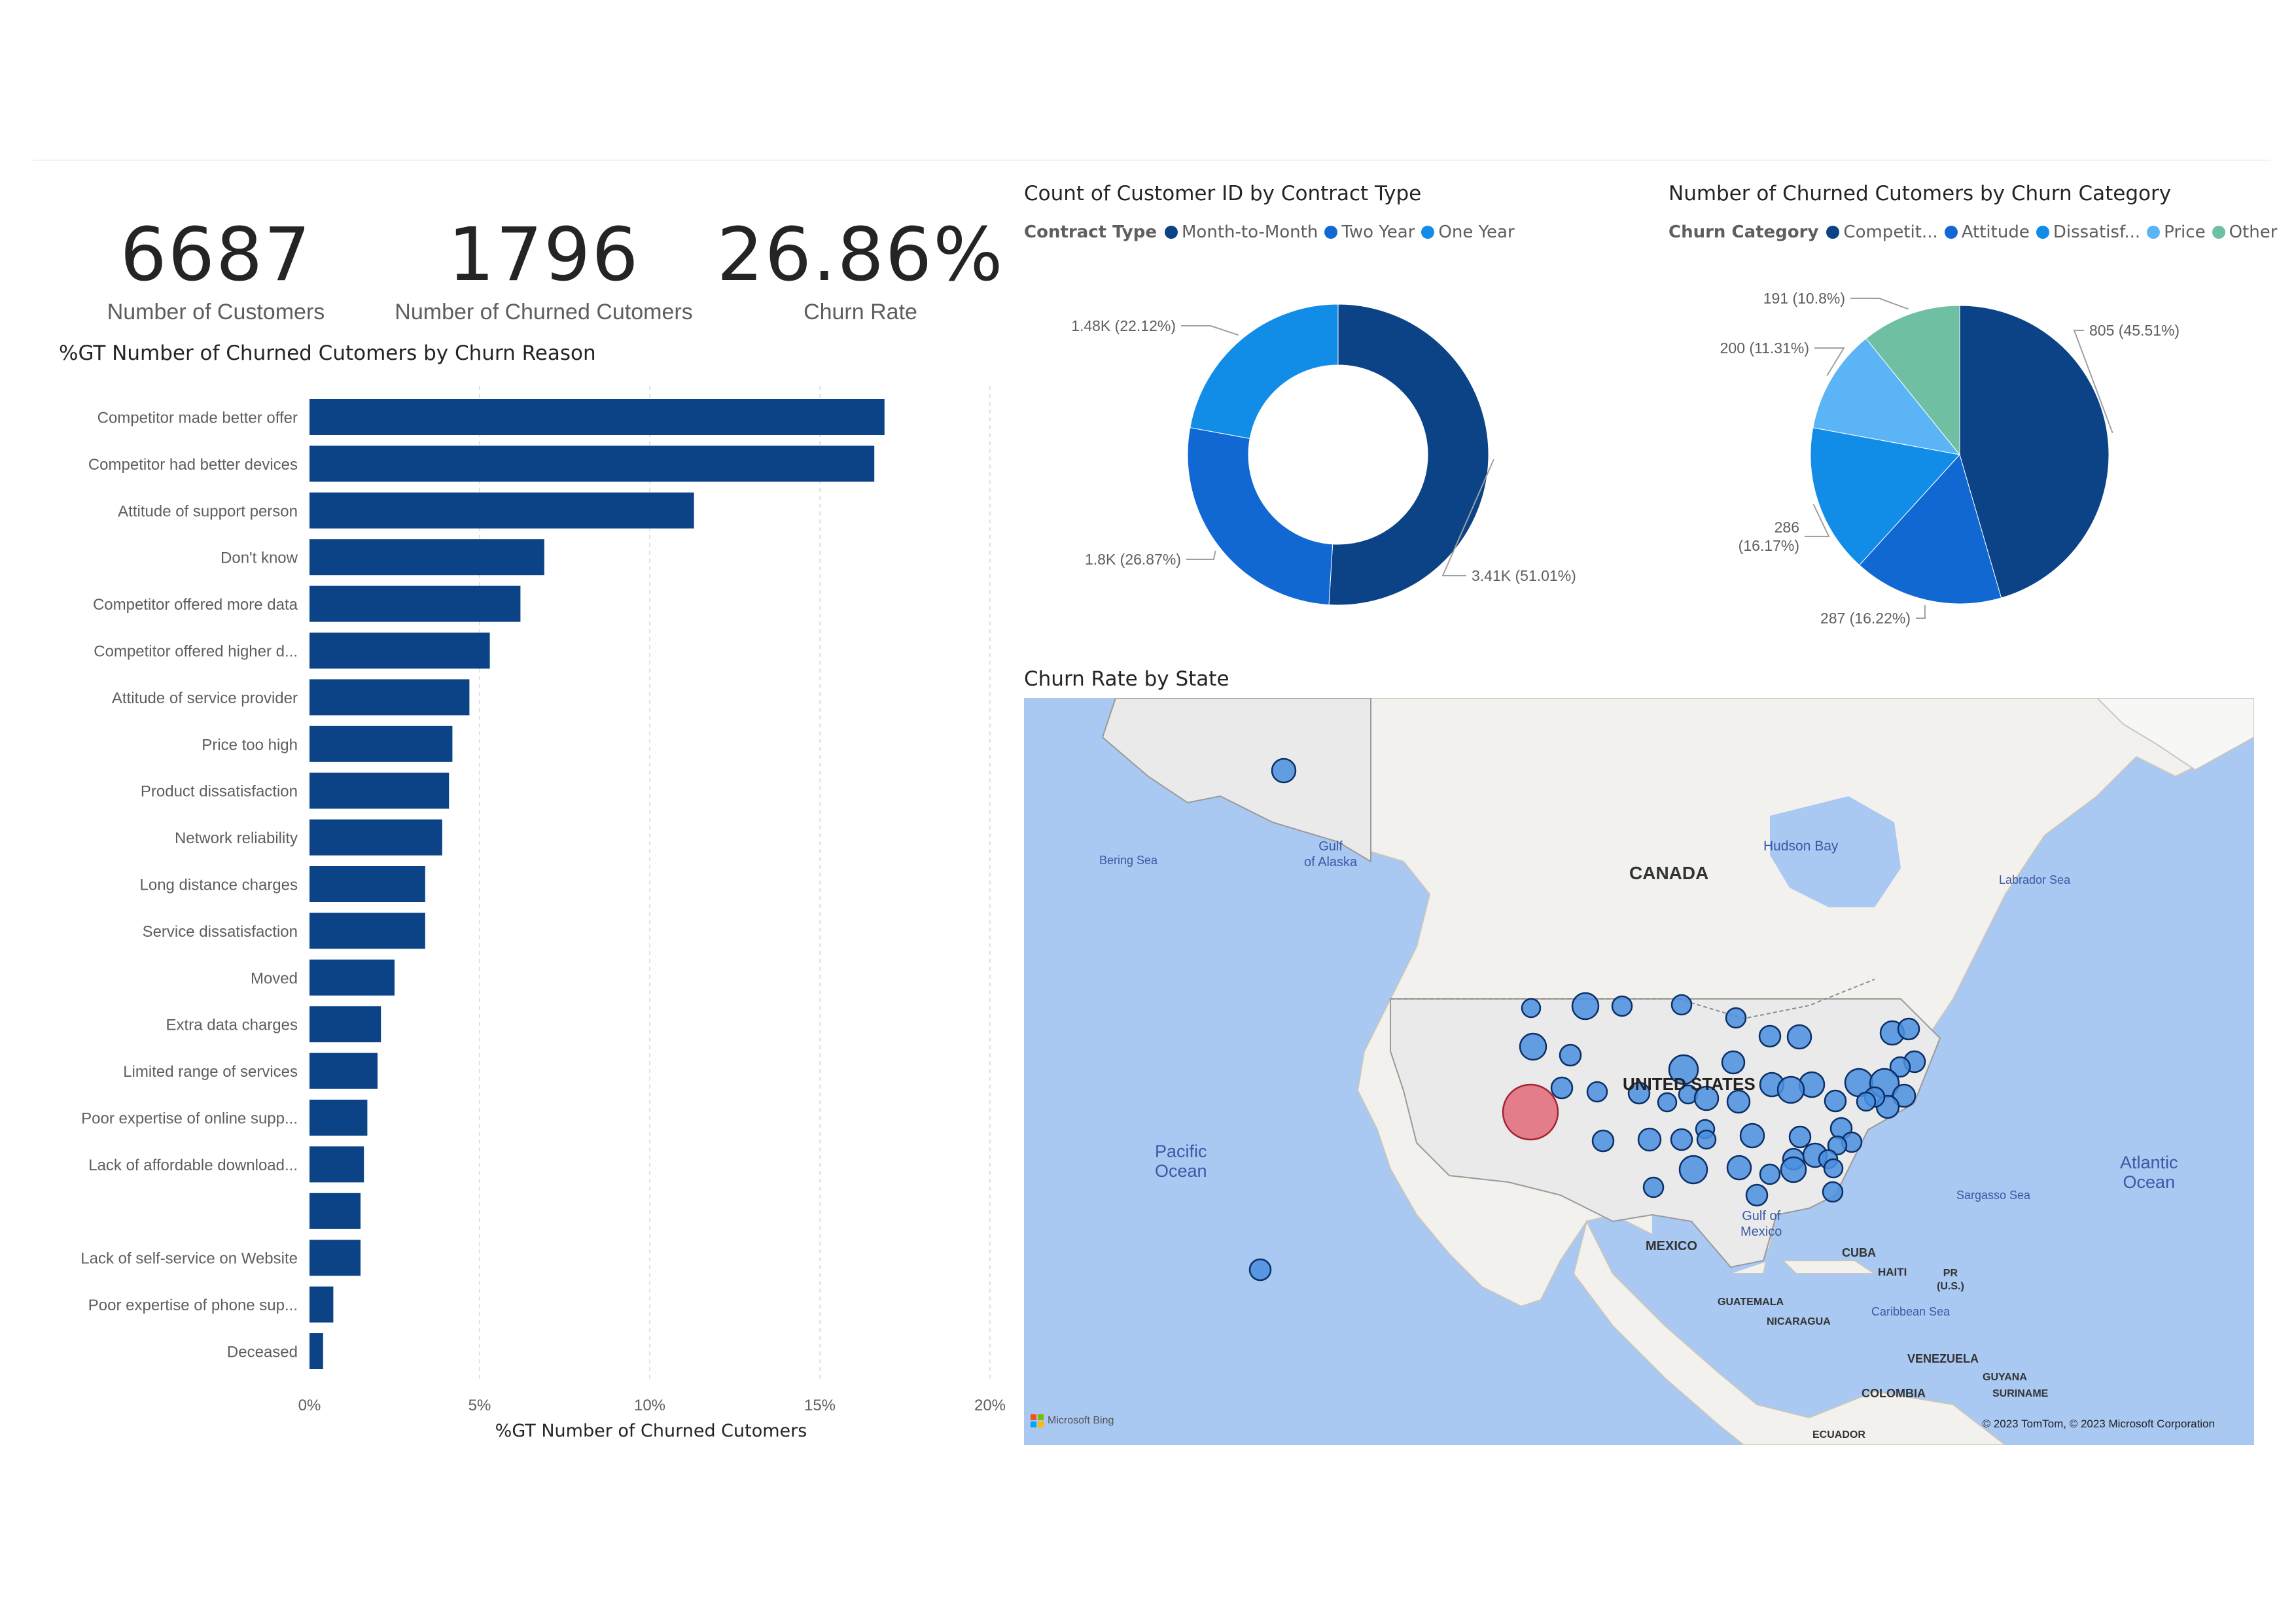  What do you see at coordinates (1524, 575) in the screenshot?
I see `data-label: 3.41K (51.01%)` at bounding box center [1524, 575].